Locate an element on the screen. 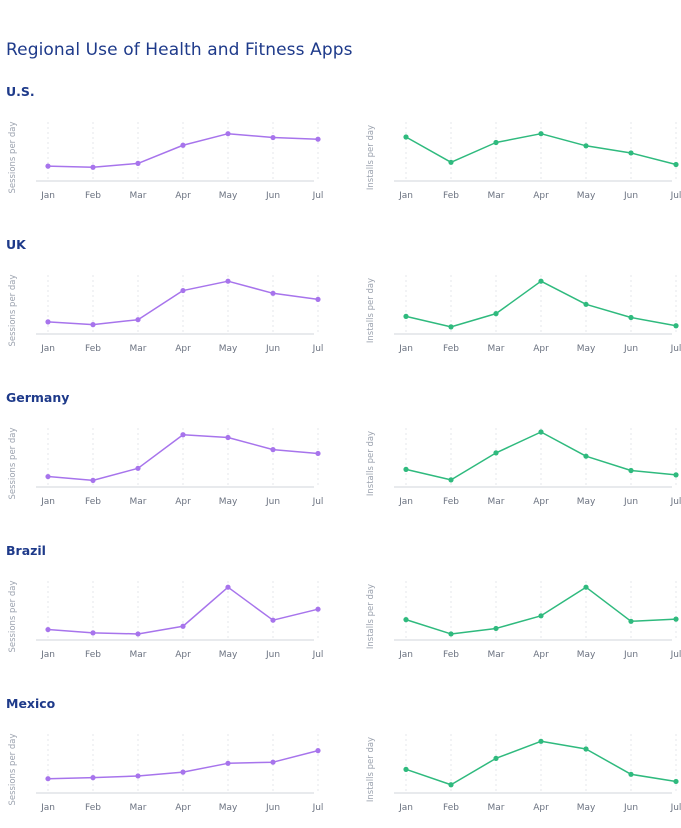 The width and height of the screenshot is (681, 828). chart-mexico-sessions: Sessions per day Jan Feb Mar Apr May Jun Jul is located at coordinates (165, 773).